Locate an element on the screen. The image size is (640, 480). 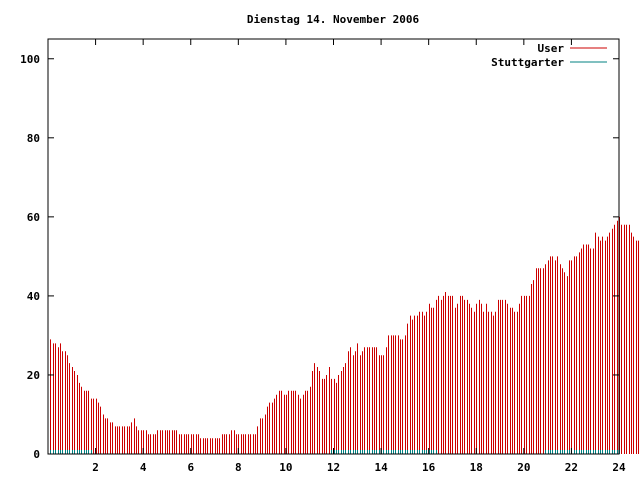
x-tick-label: 4 is located at coordinates (143, 467).